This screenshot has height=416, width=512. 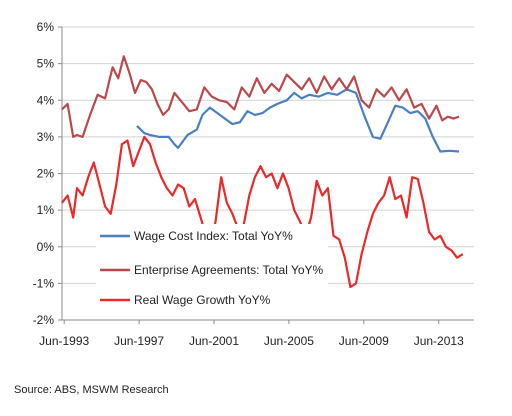 What do you see at coordinates (139, 341) in the screenshot?
I see `x-tick-label-1: Jun-1997` at bounding box center [139, 341].